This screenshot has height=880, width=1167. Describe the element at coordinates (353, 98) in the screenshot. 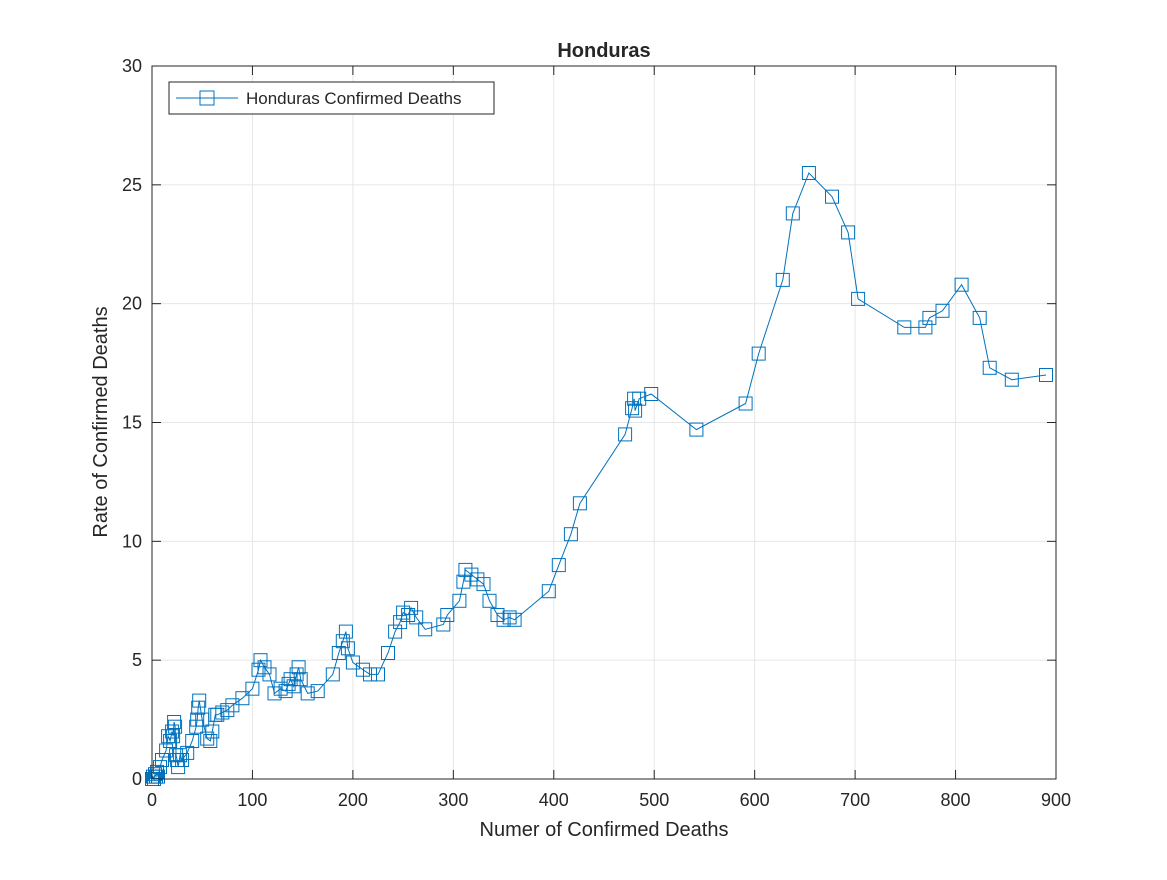

I see `legend-label: Honduras Confirmed Deaths` at that location.